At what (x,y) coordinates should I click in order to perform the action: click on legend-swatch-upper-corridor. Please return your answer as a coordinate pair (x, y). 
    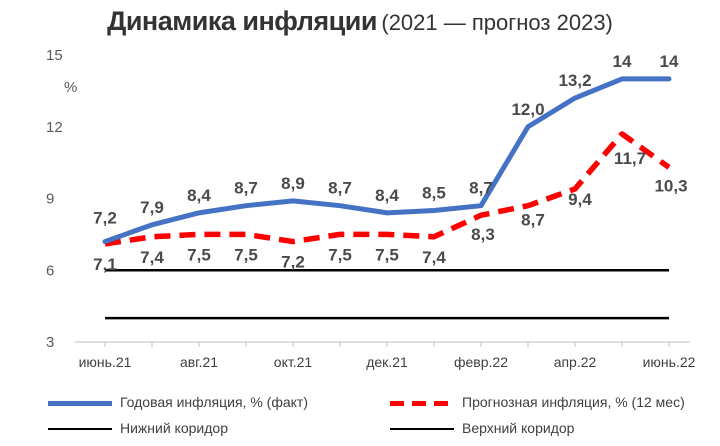
    Looking at the image, I should click on (422, 429).